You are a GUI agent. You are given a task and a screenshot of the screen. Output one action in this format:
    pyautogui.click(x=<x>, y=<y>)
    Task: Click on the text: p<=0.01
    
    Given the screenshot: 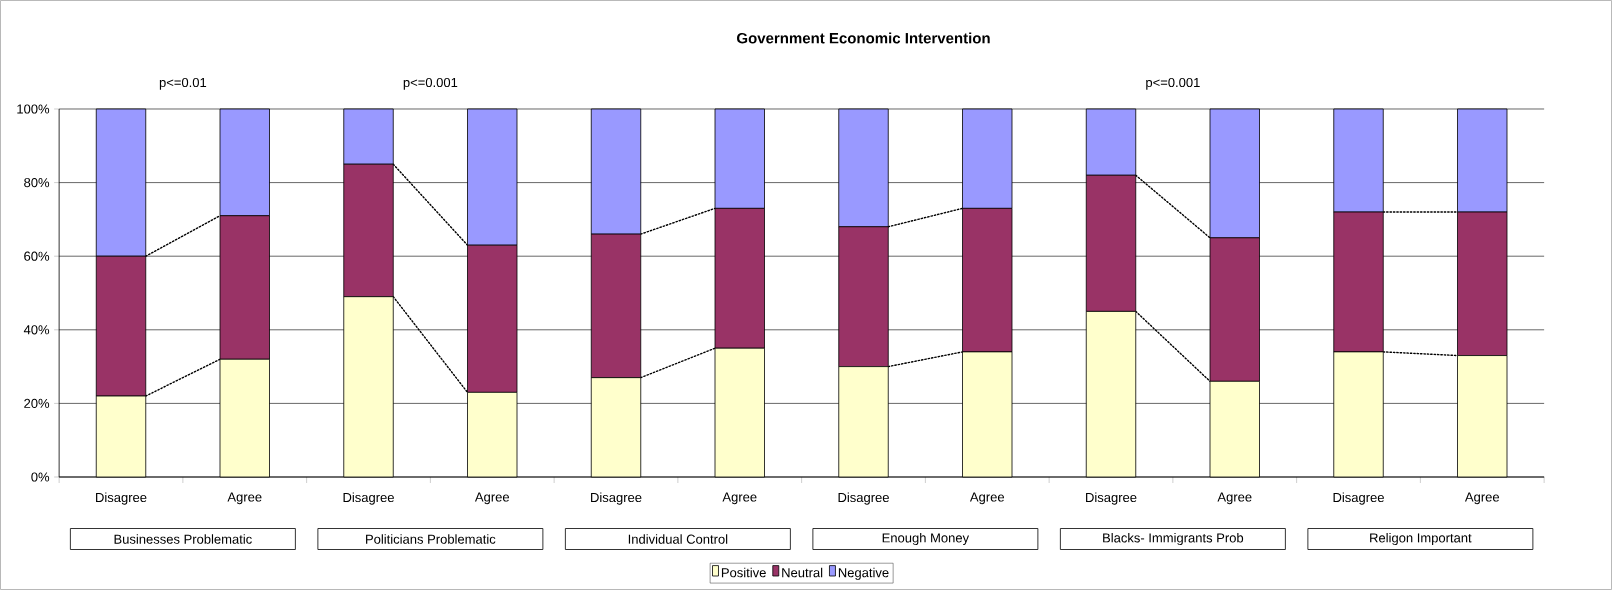 What is the action you would take?
    pyautogui.click(x=183, y=83)
    